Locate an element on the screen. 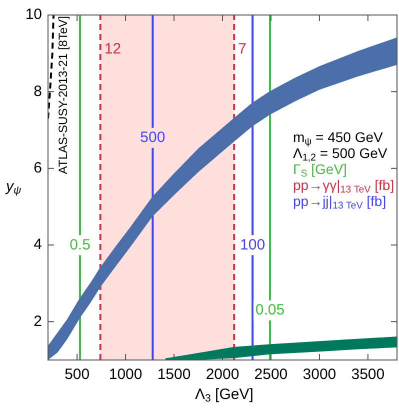  series-label: 500 is located at coordinates (153, 137).